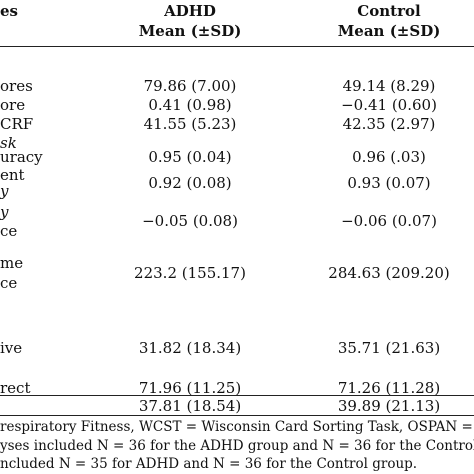  Describe the element at coordinates (190, 273) in the screenshot. I see `adhd-value: 223.2 (155.17)` at that location.